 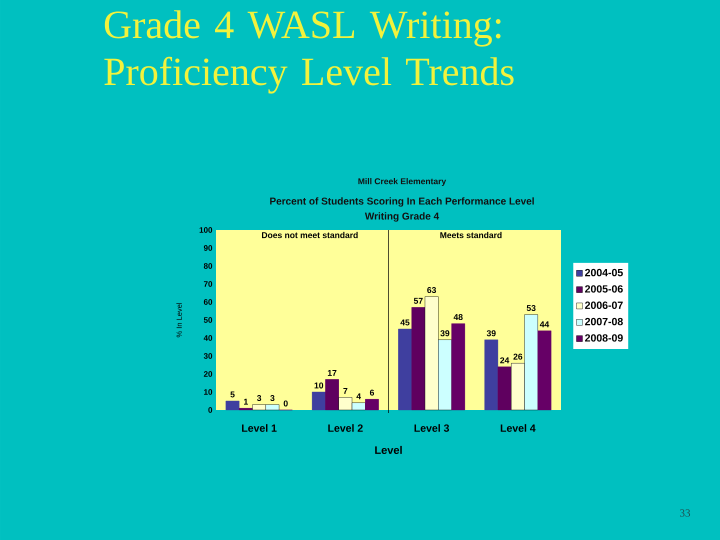 What do you see at coordinates (259, 428) in the screenshot?
I see `x-tick-label: Level 1` at bounding box center [259, 428].